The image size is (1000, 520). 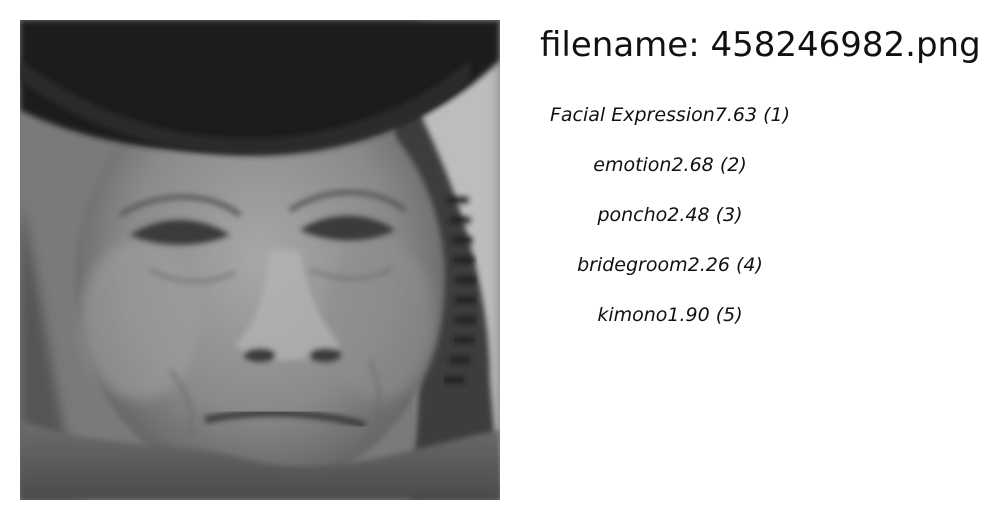 I want to click on prediction-rank: (3), so click(x=729, y=215).